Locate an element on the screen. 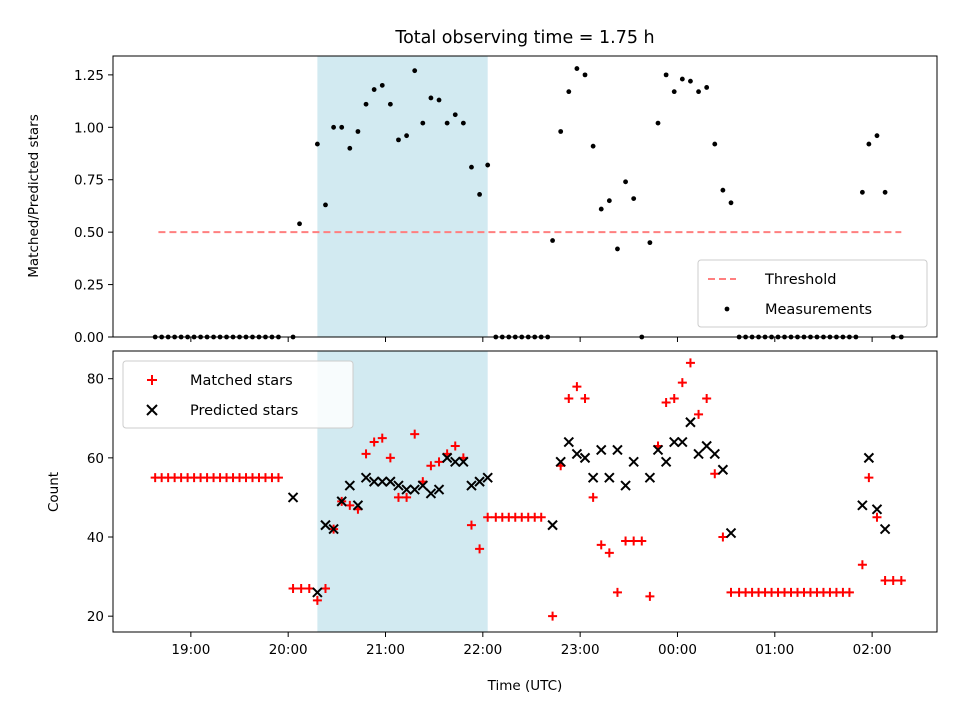 The height and width of the screenshot is (720, 960). x-tick-label: 19:00 is located at coordinates (190, 650).